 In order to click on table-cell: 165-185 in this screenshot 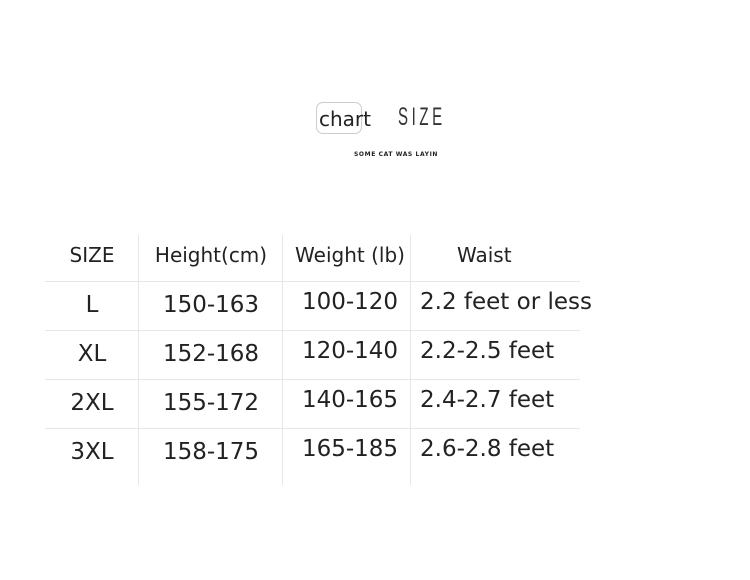, I will do `click(350, 449)`.